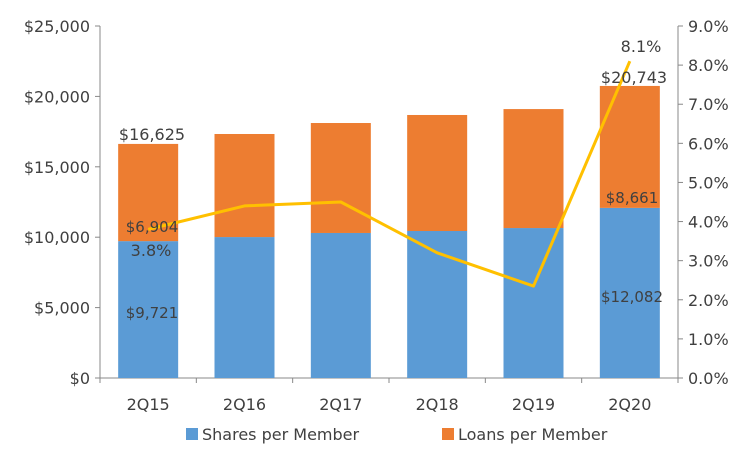  Describe the element at coordinates (80, 378) in the screenshot. I see `left-tick-label: $0` at that location.